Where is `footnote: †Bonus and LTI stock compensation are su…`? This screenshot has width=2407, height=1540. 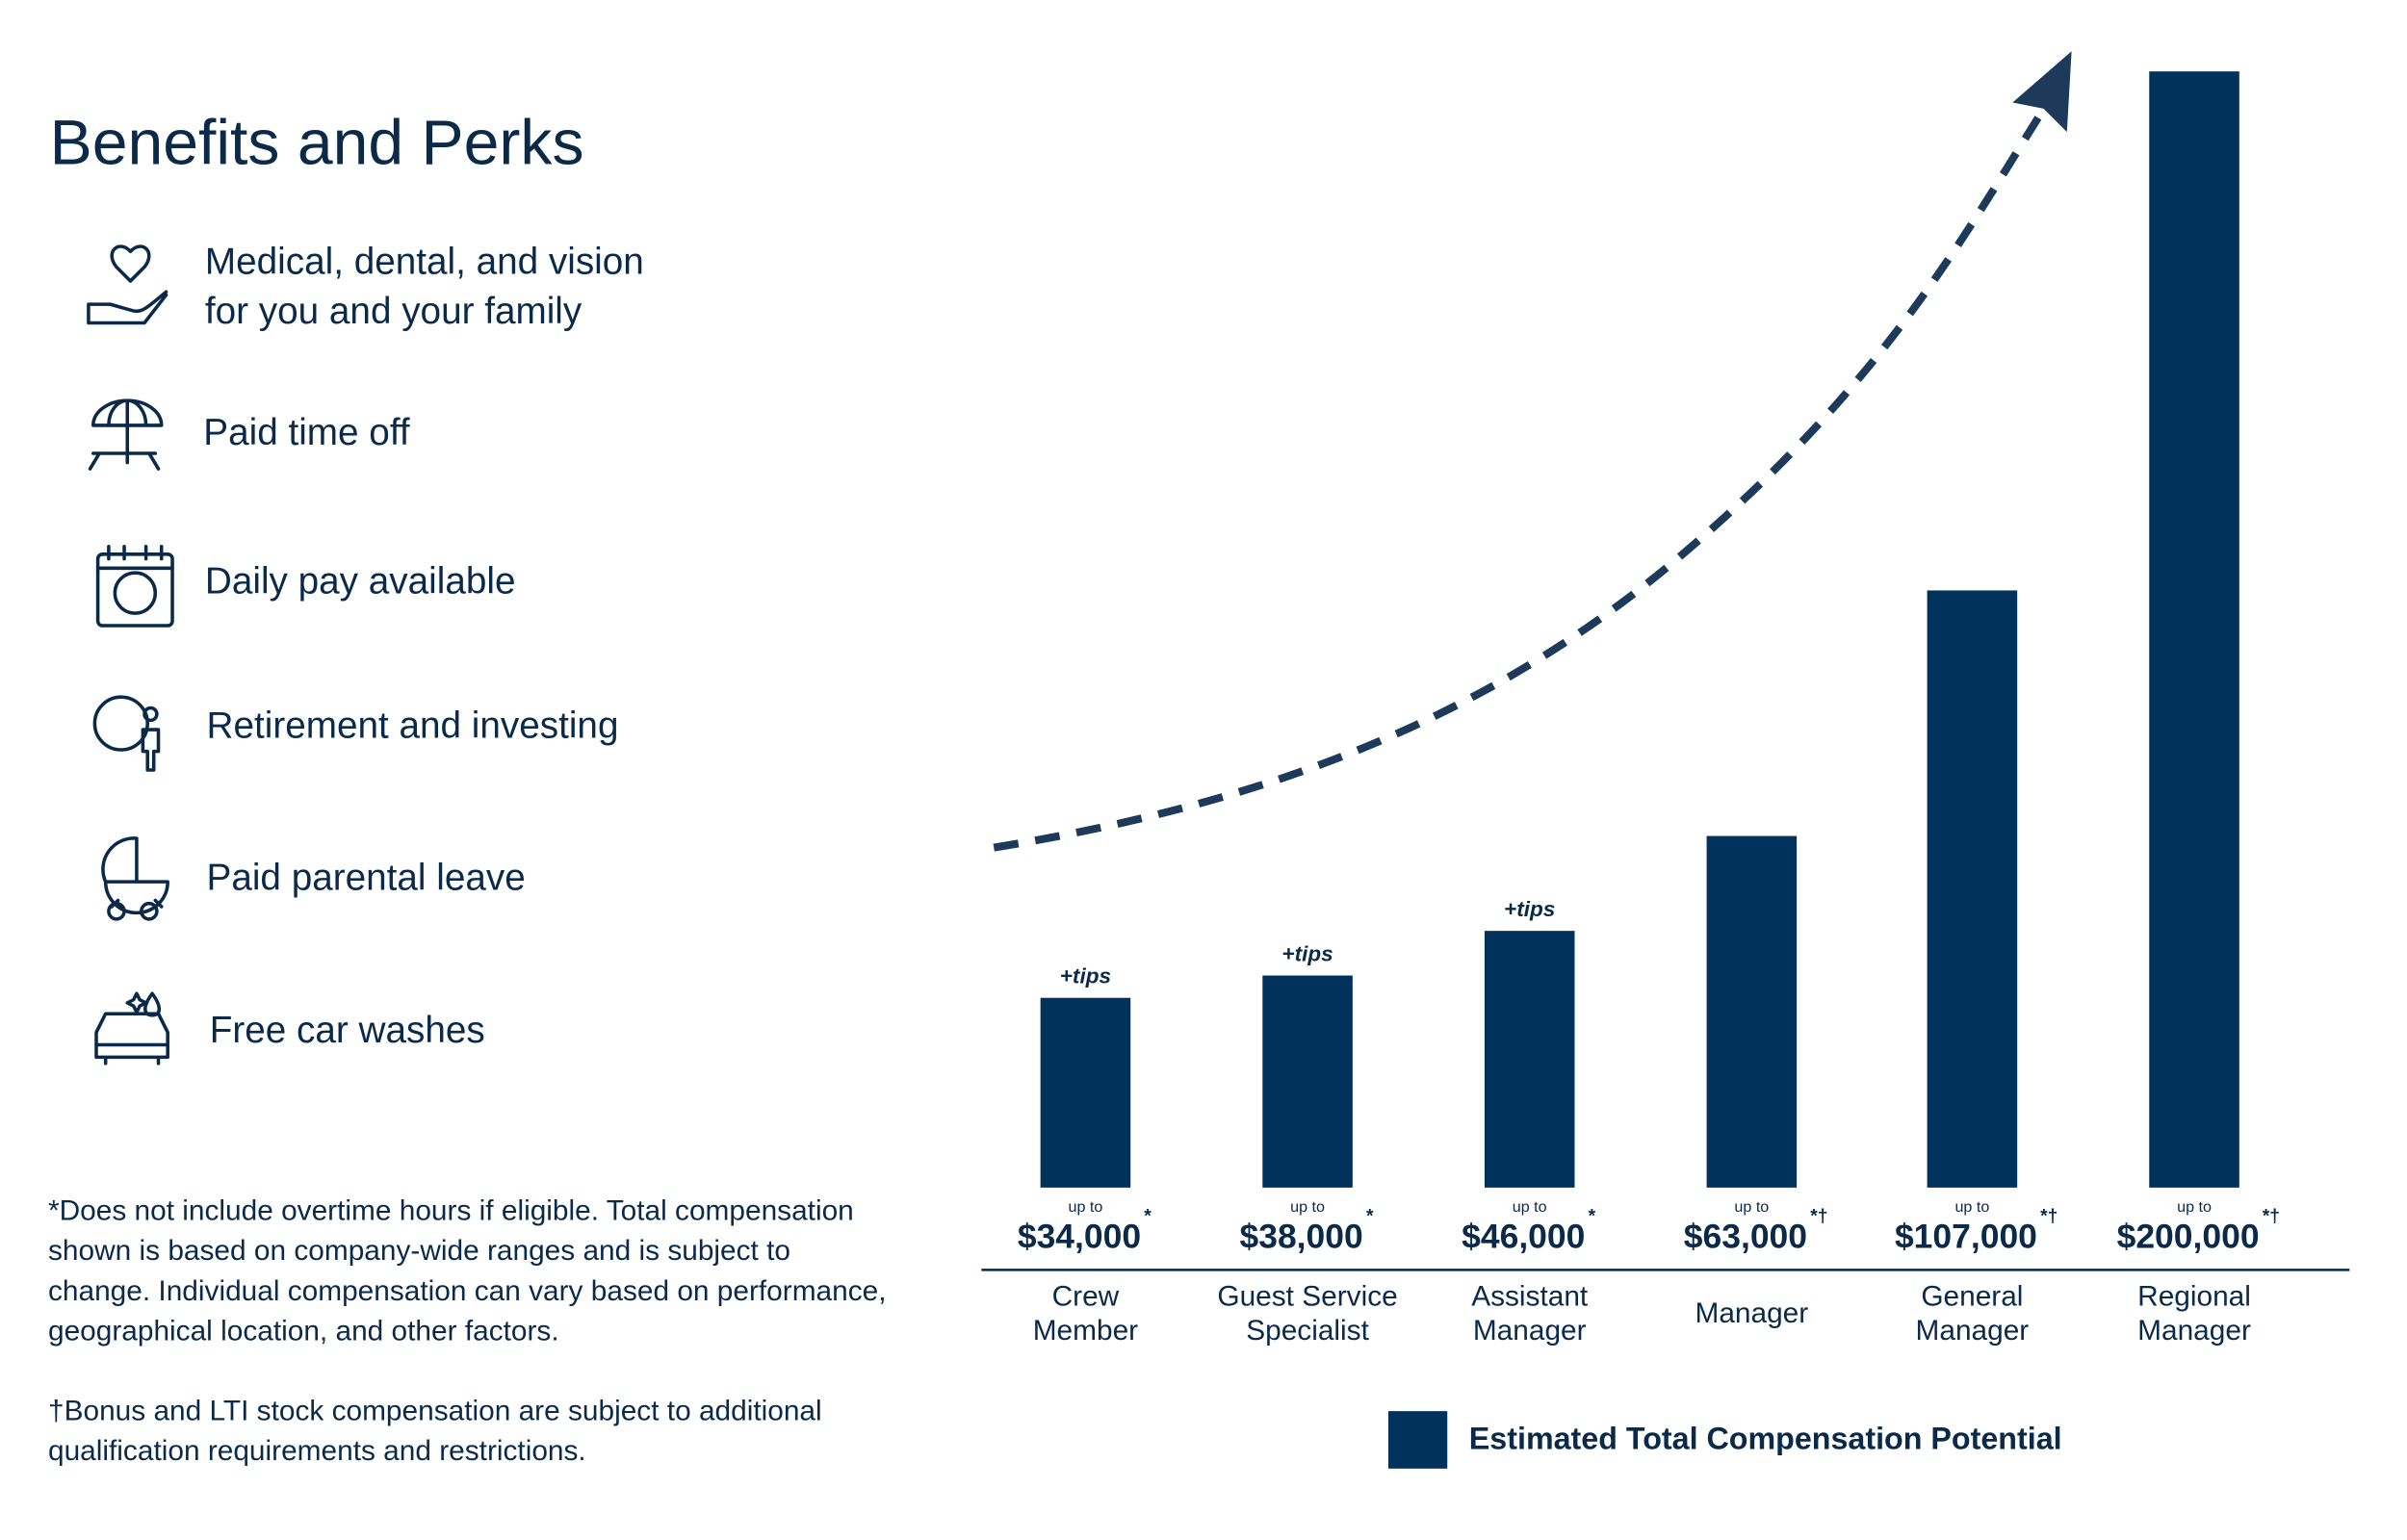
footnote: †Bonus and LTI stock compensation are su… is located at coordinates (435, 1411).